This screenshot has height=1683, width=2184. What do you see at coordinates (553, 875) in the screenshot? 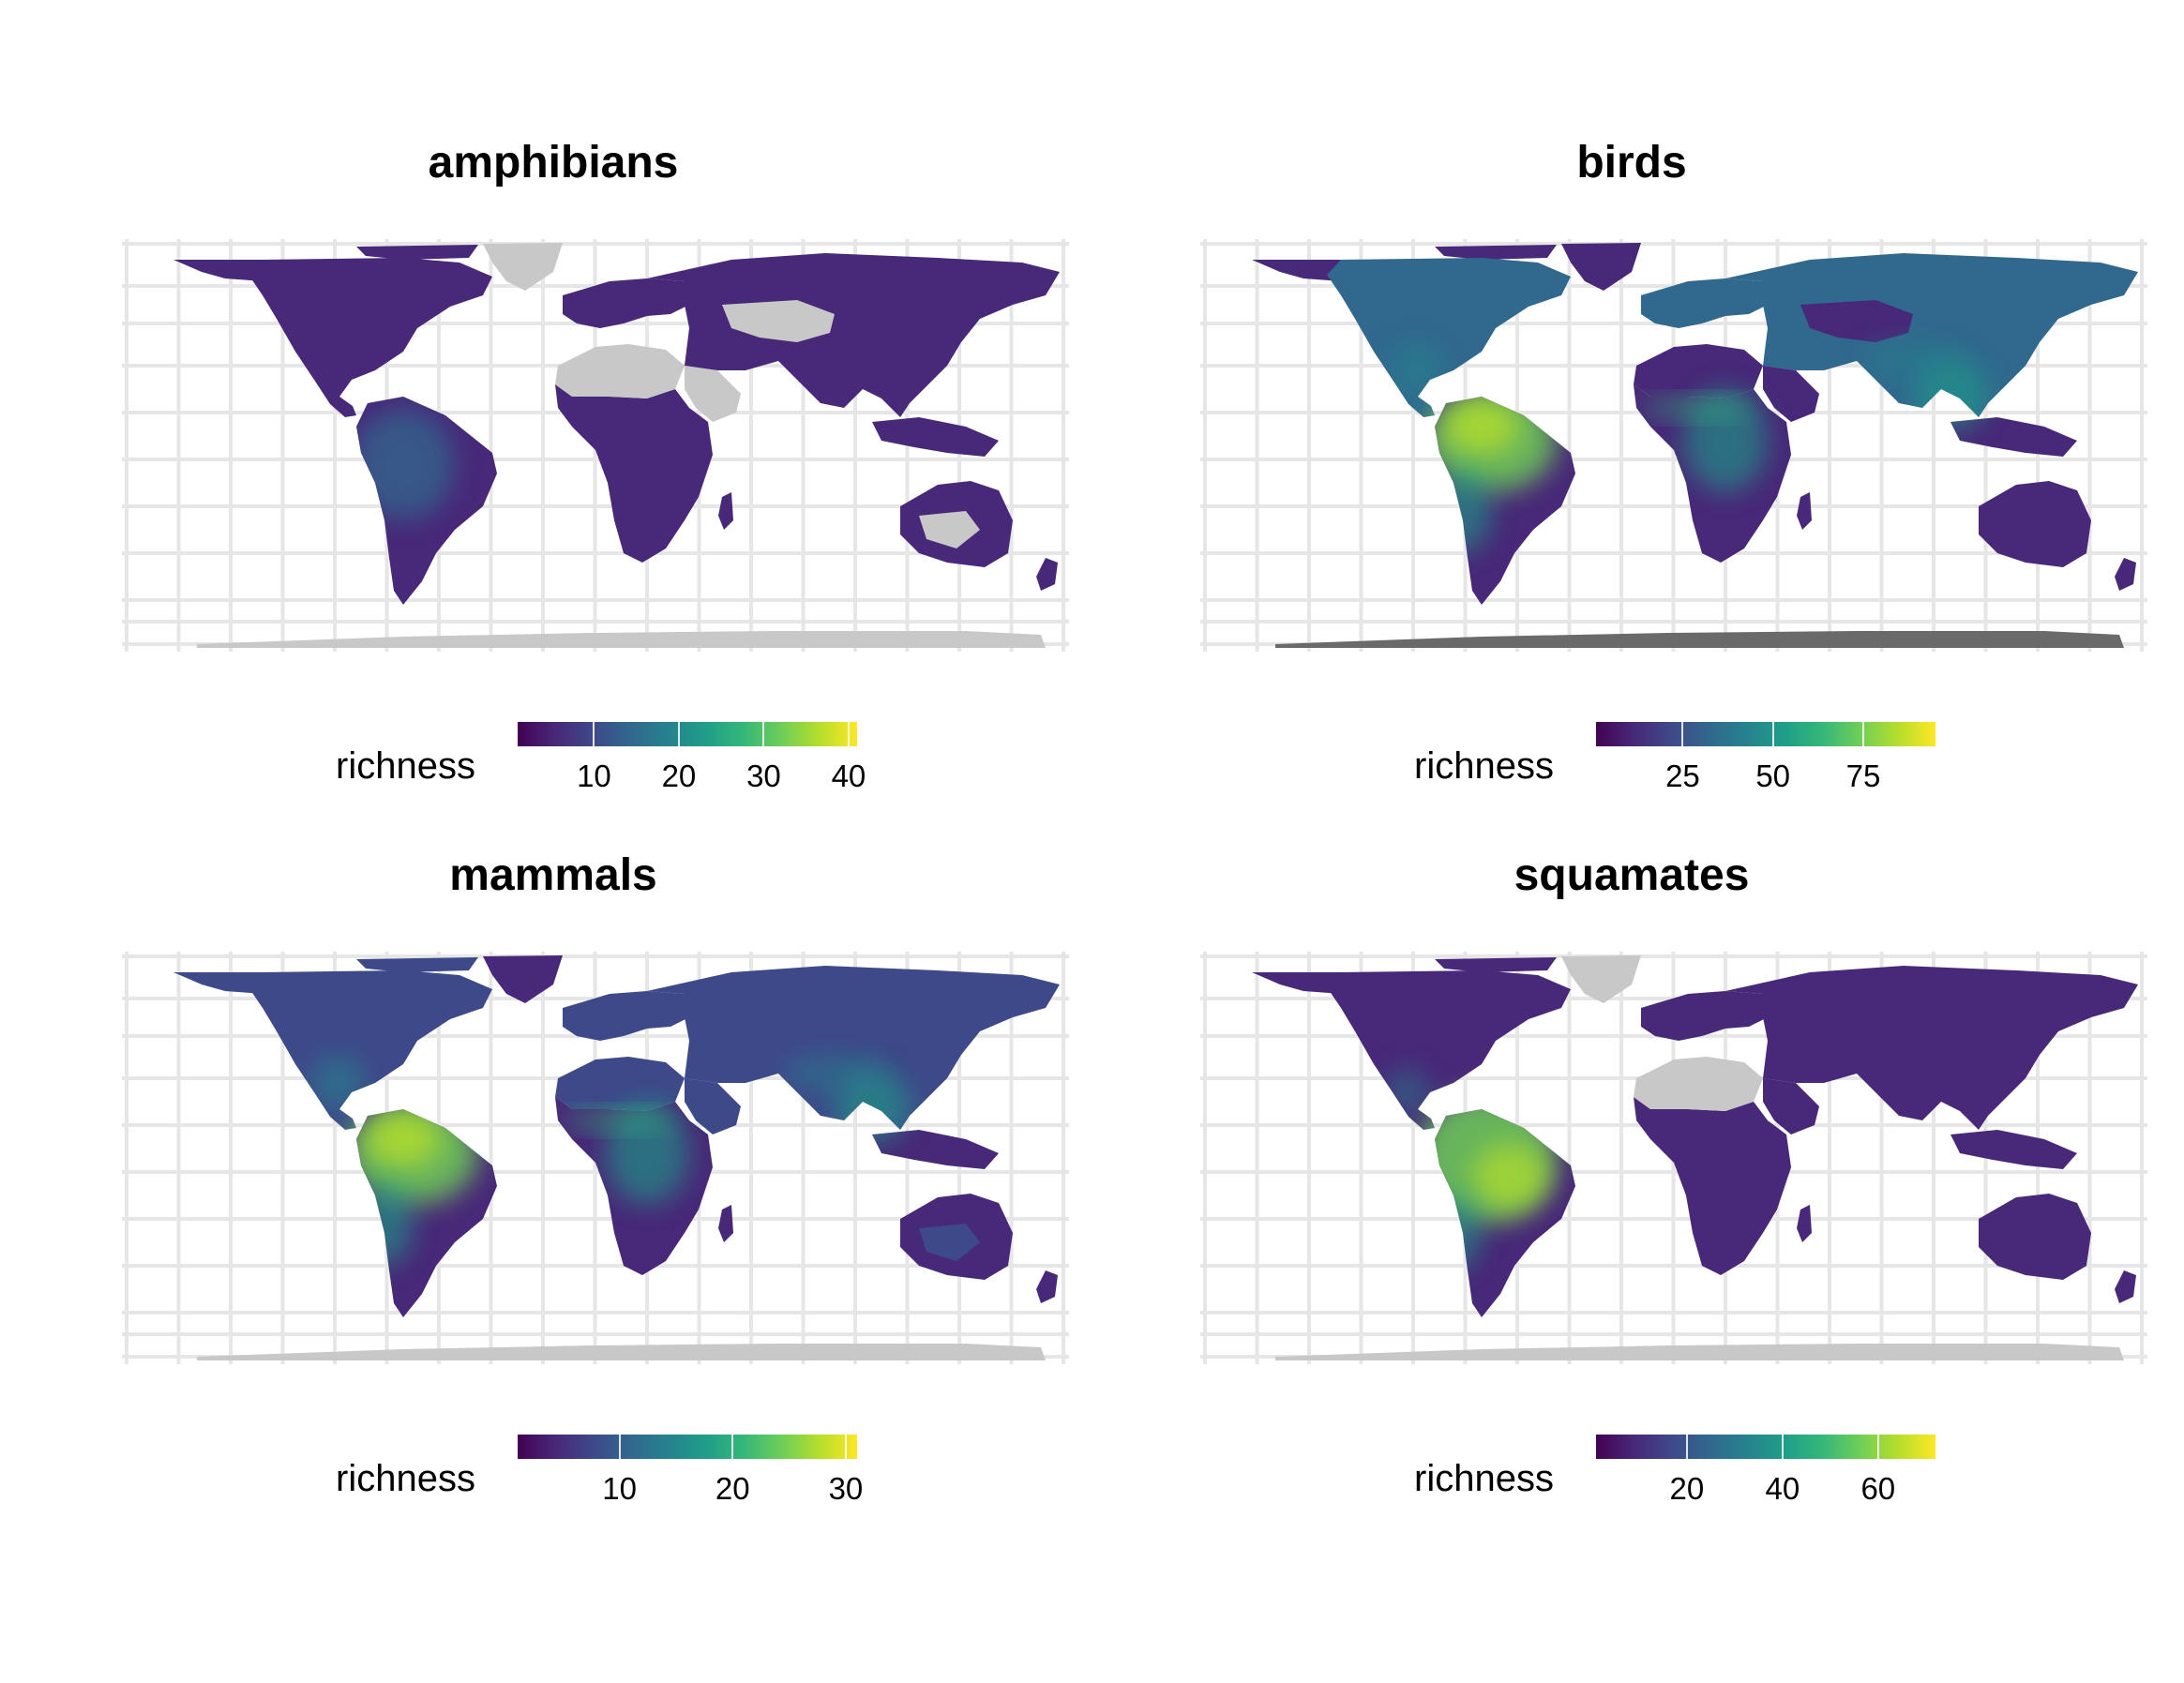
I see `panel-title: mammals` at bounding box center [553, 875].